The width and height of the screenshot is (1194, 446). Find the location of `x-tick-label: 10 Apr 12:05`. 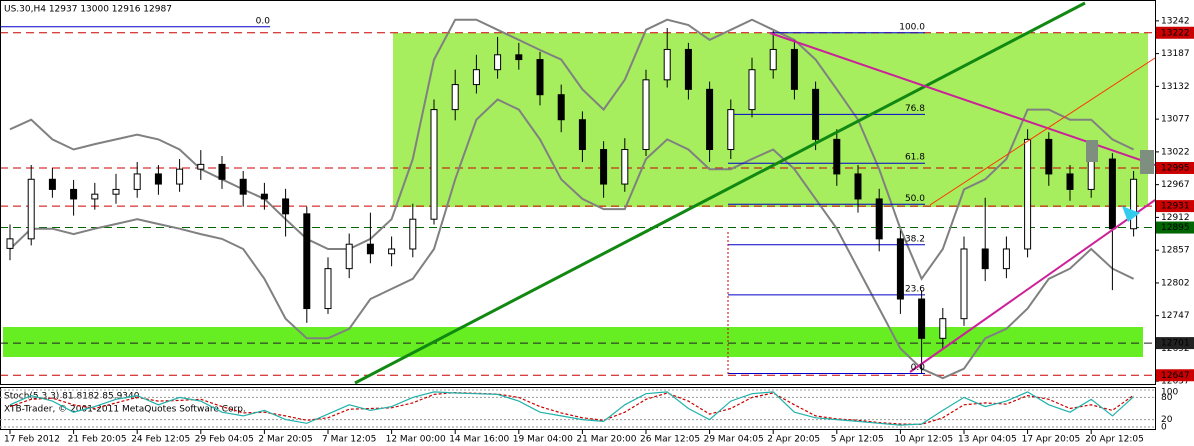

x-tick-label: 10 Apr 12:05 is located at coordinates (923, 440).